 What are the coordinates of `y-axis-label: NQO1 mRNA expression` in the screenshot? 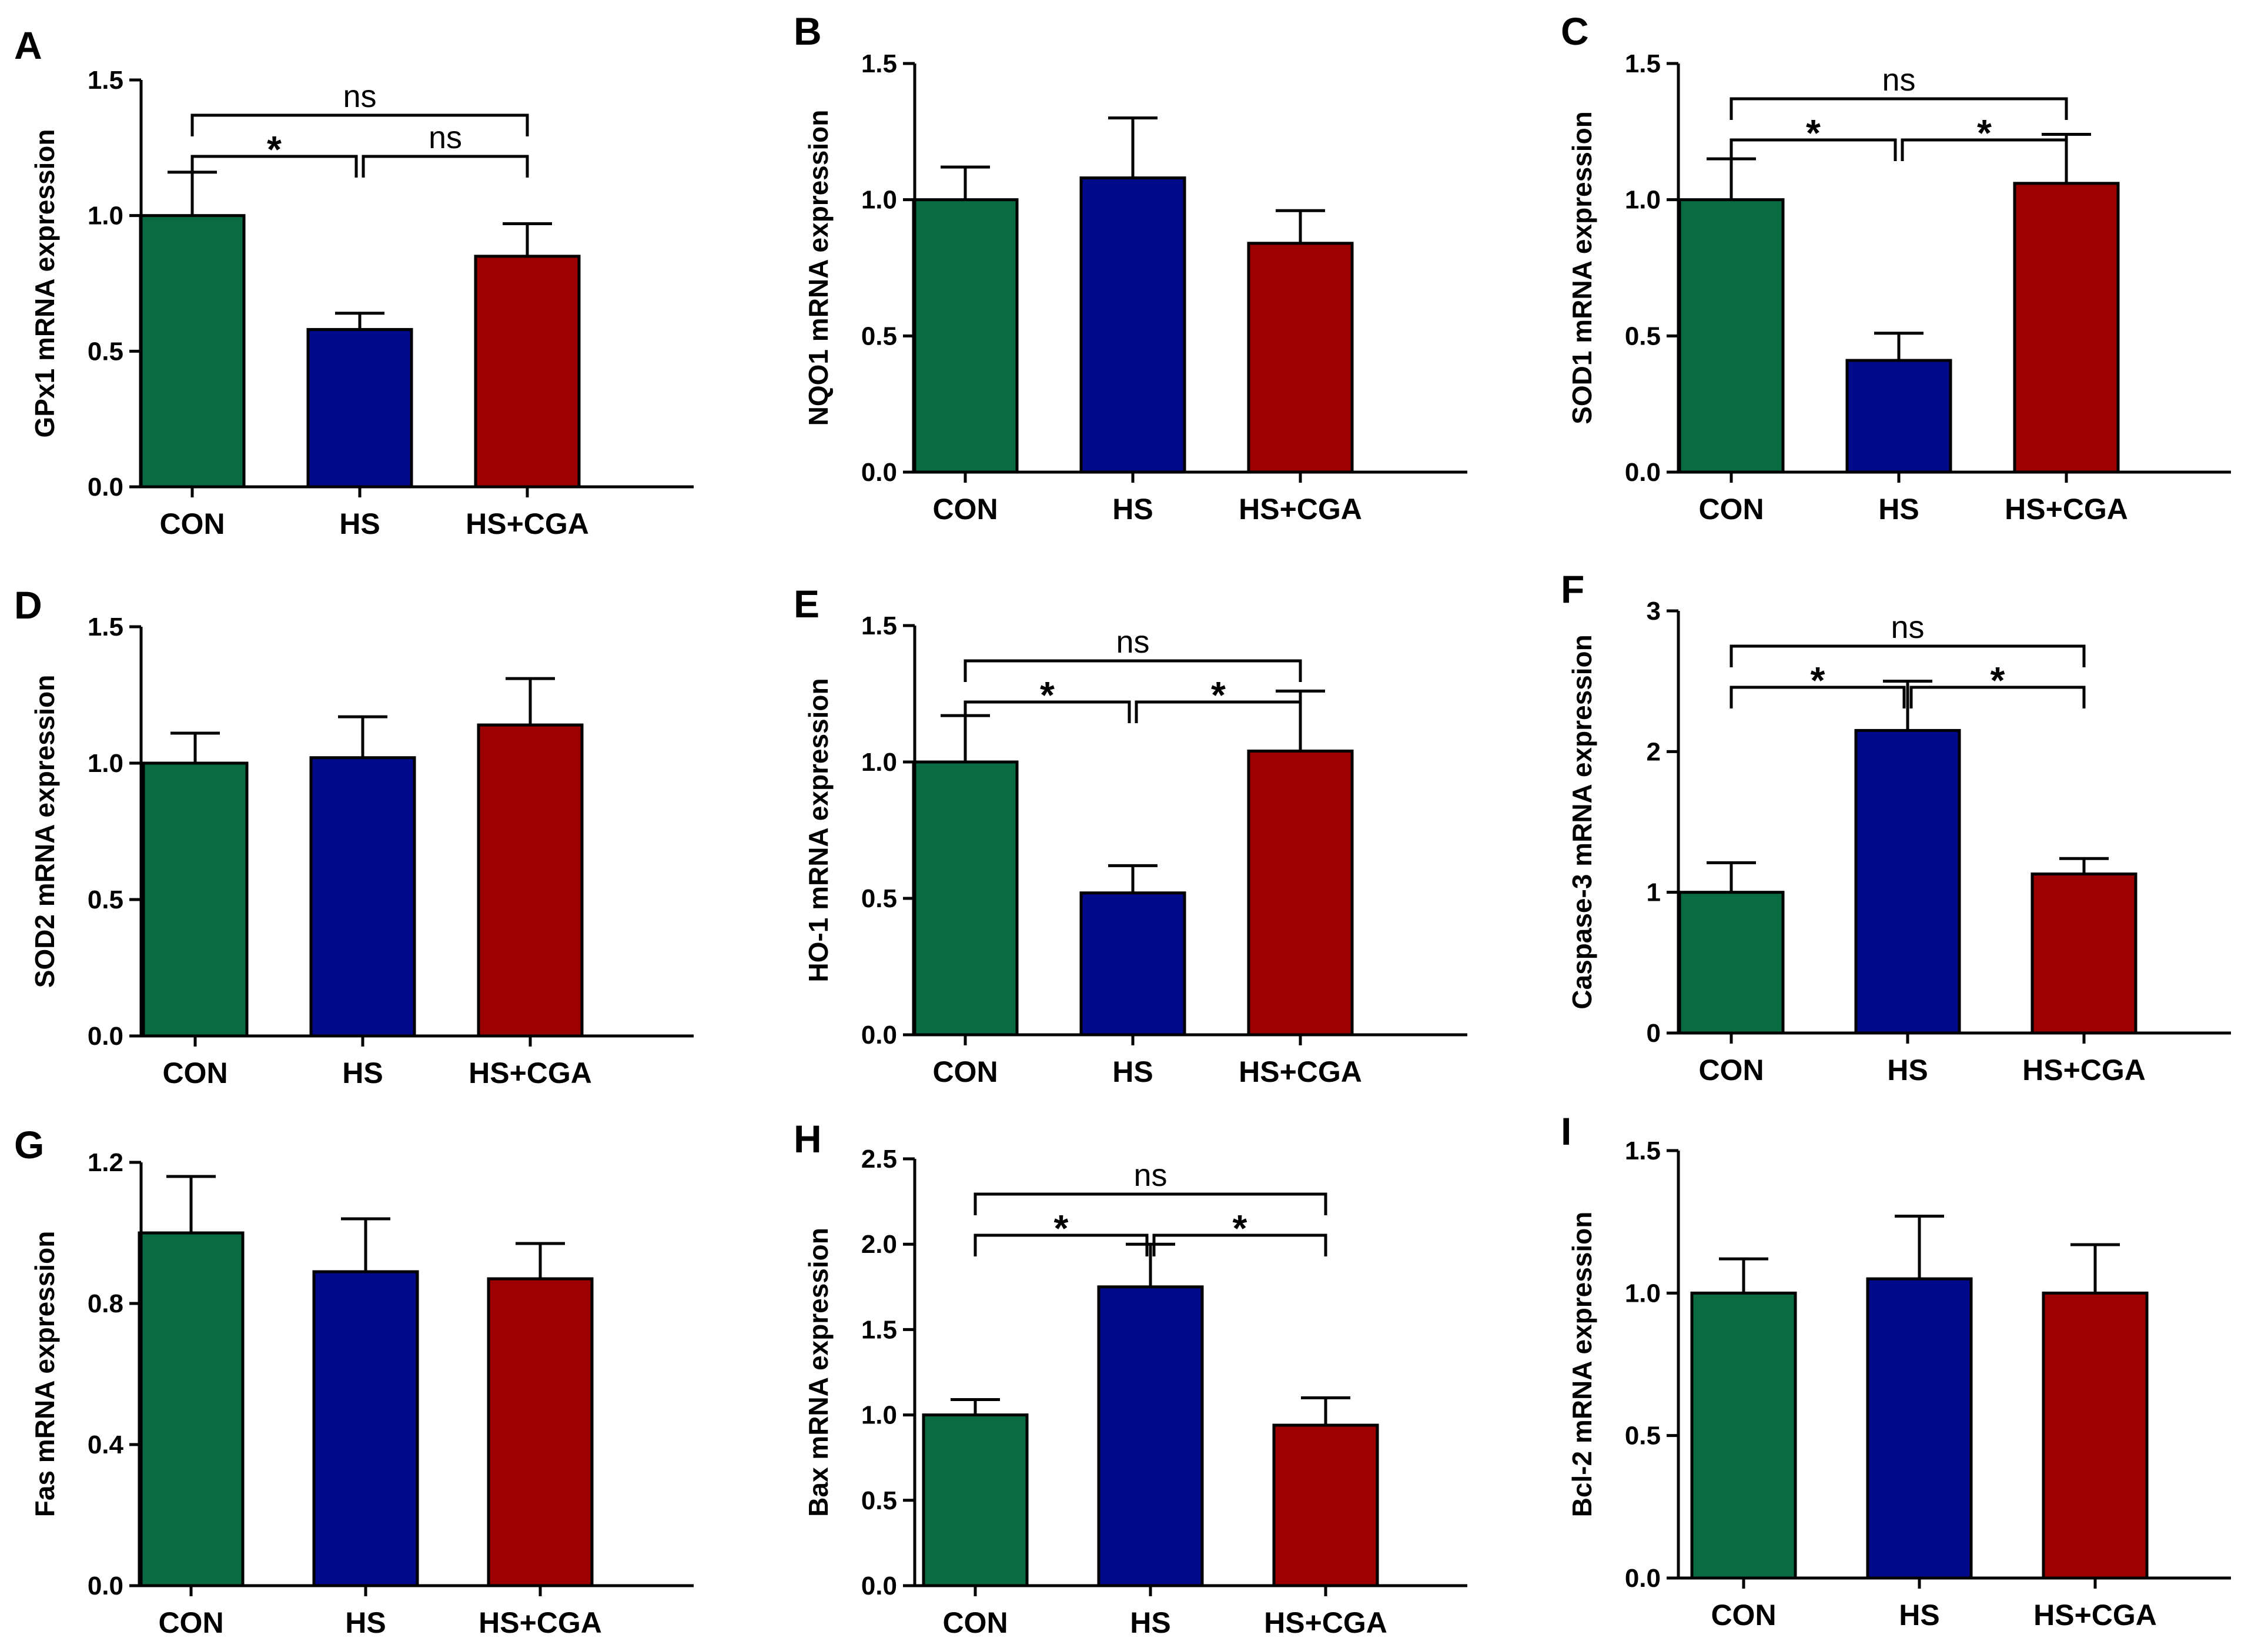 It's located at (819, 268).